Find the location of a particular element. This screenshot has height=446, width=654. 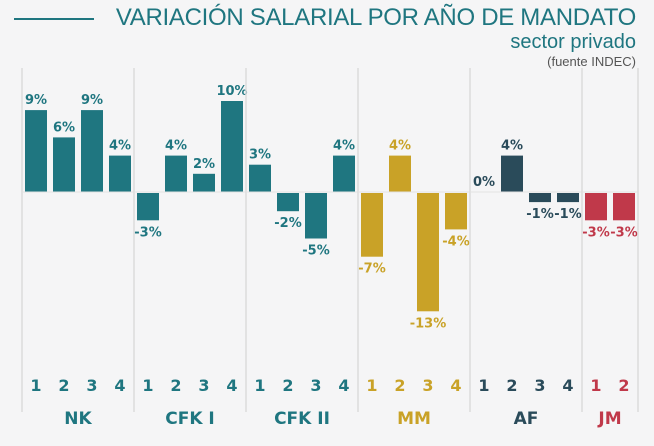

group-label: CFK I is located at coordinates (190, 419).